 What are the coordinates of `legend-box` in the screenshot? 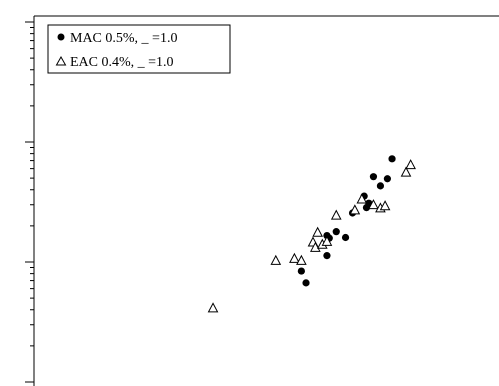 It's located at (139, 49).